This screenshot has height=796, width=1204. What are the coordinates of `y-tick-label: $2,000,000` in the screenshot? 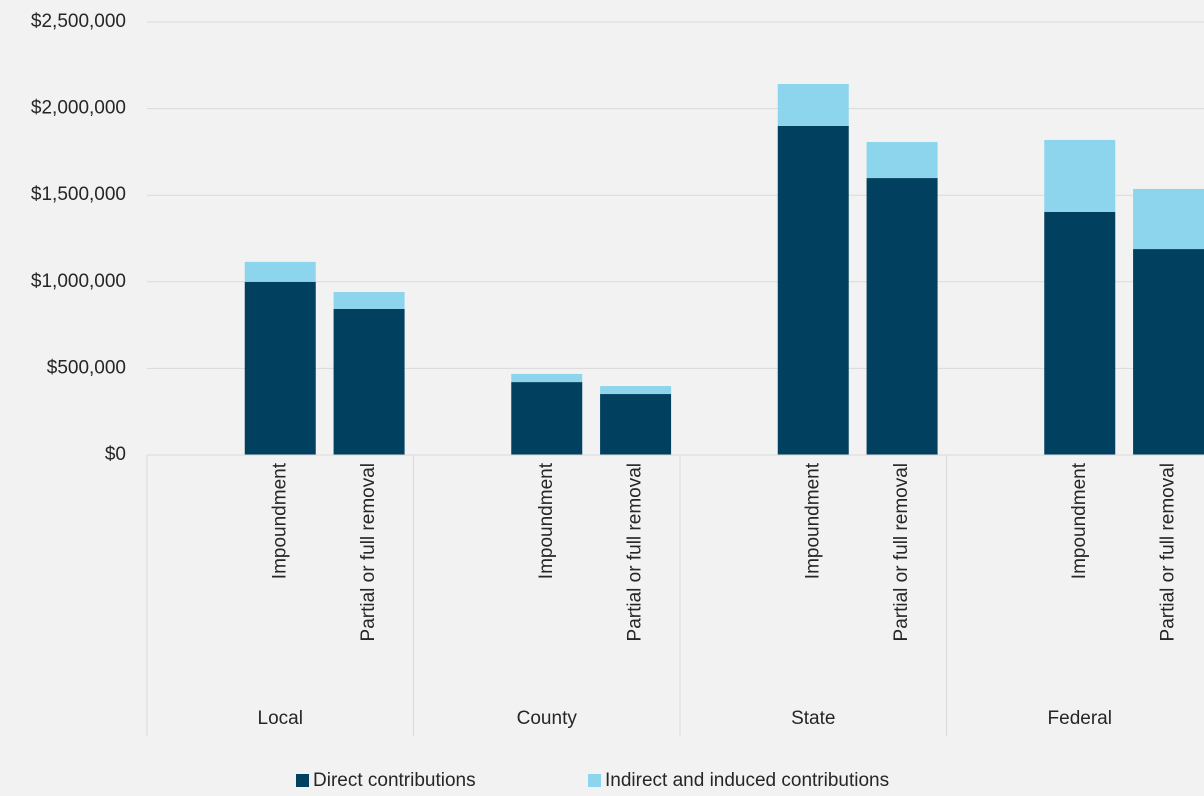 It's located at (78, 108).